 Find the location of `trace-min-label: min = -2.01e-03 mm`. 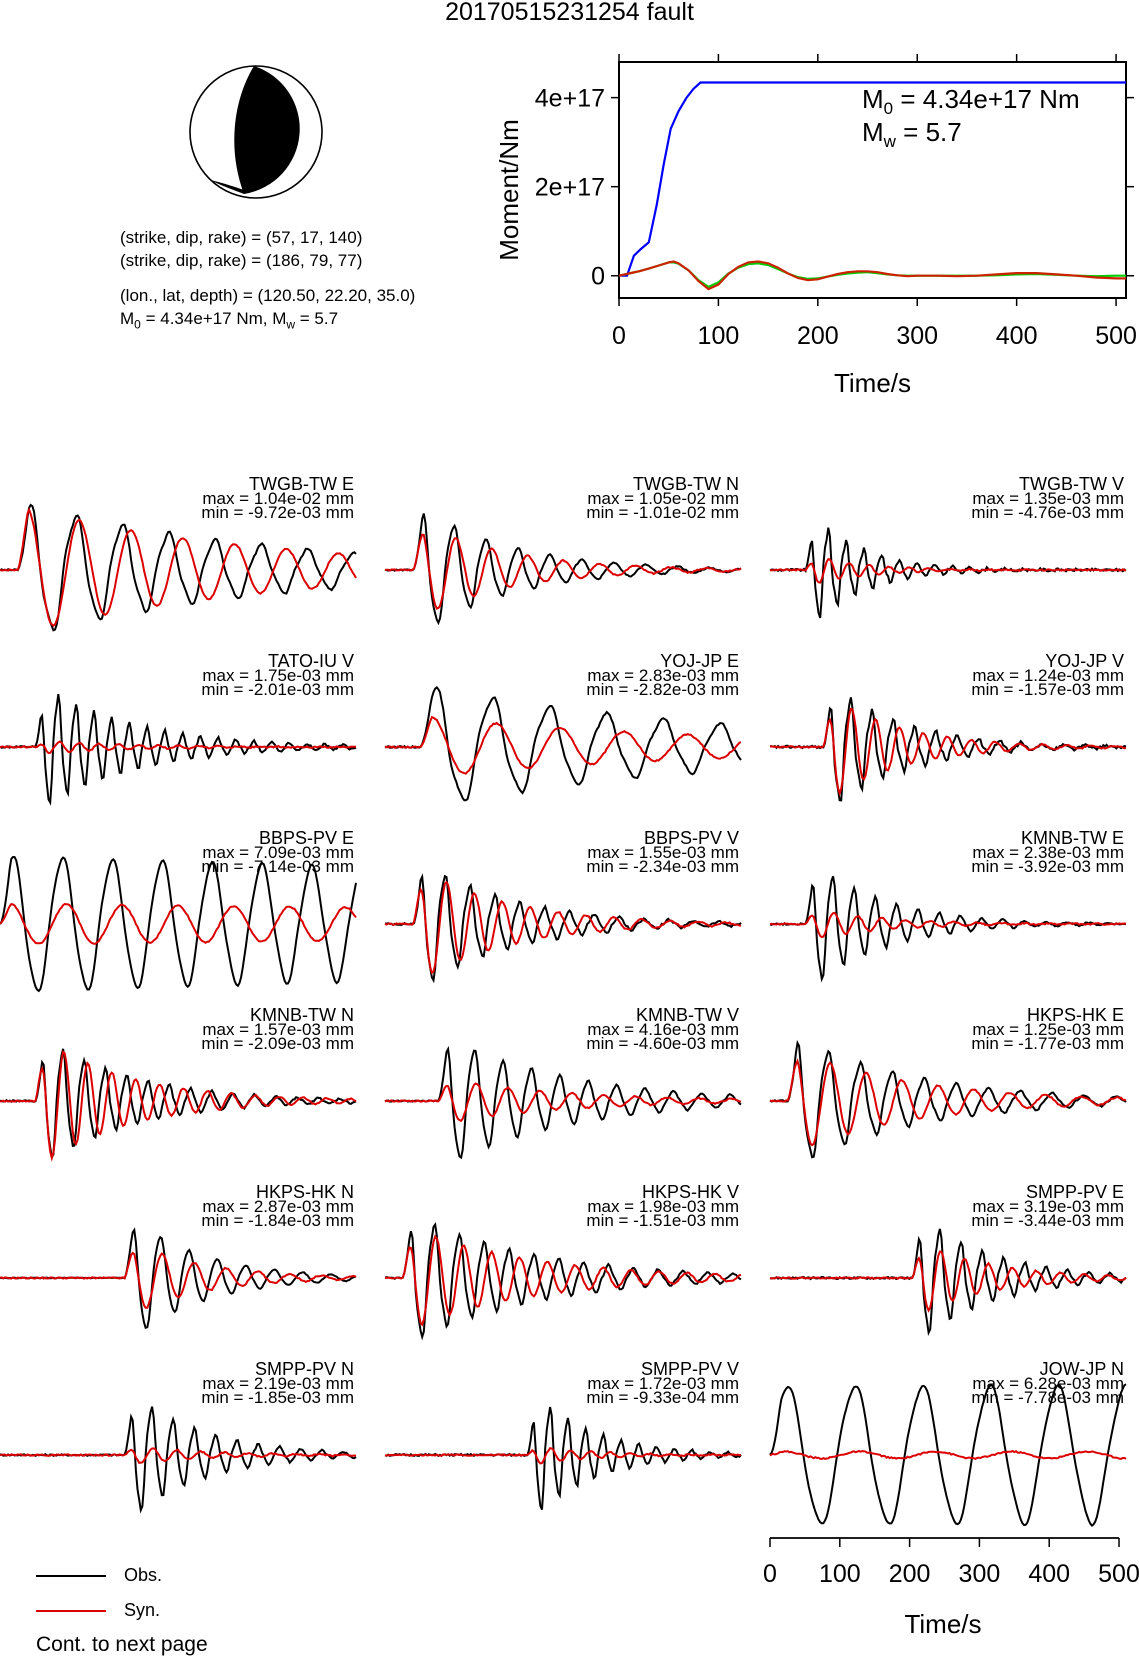

trace-min-label: min = -2.01e-03 mm is located at coordinates (277, 689).